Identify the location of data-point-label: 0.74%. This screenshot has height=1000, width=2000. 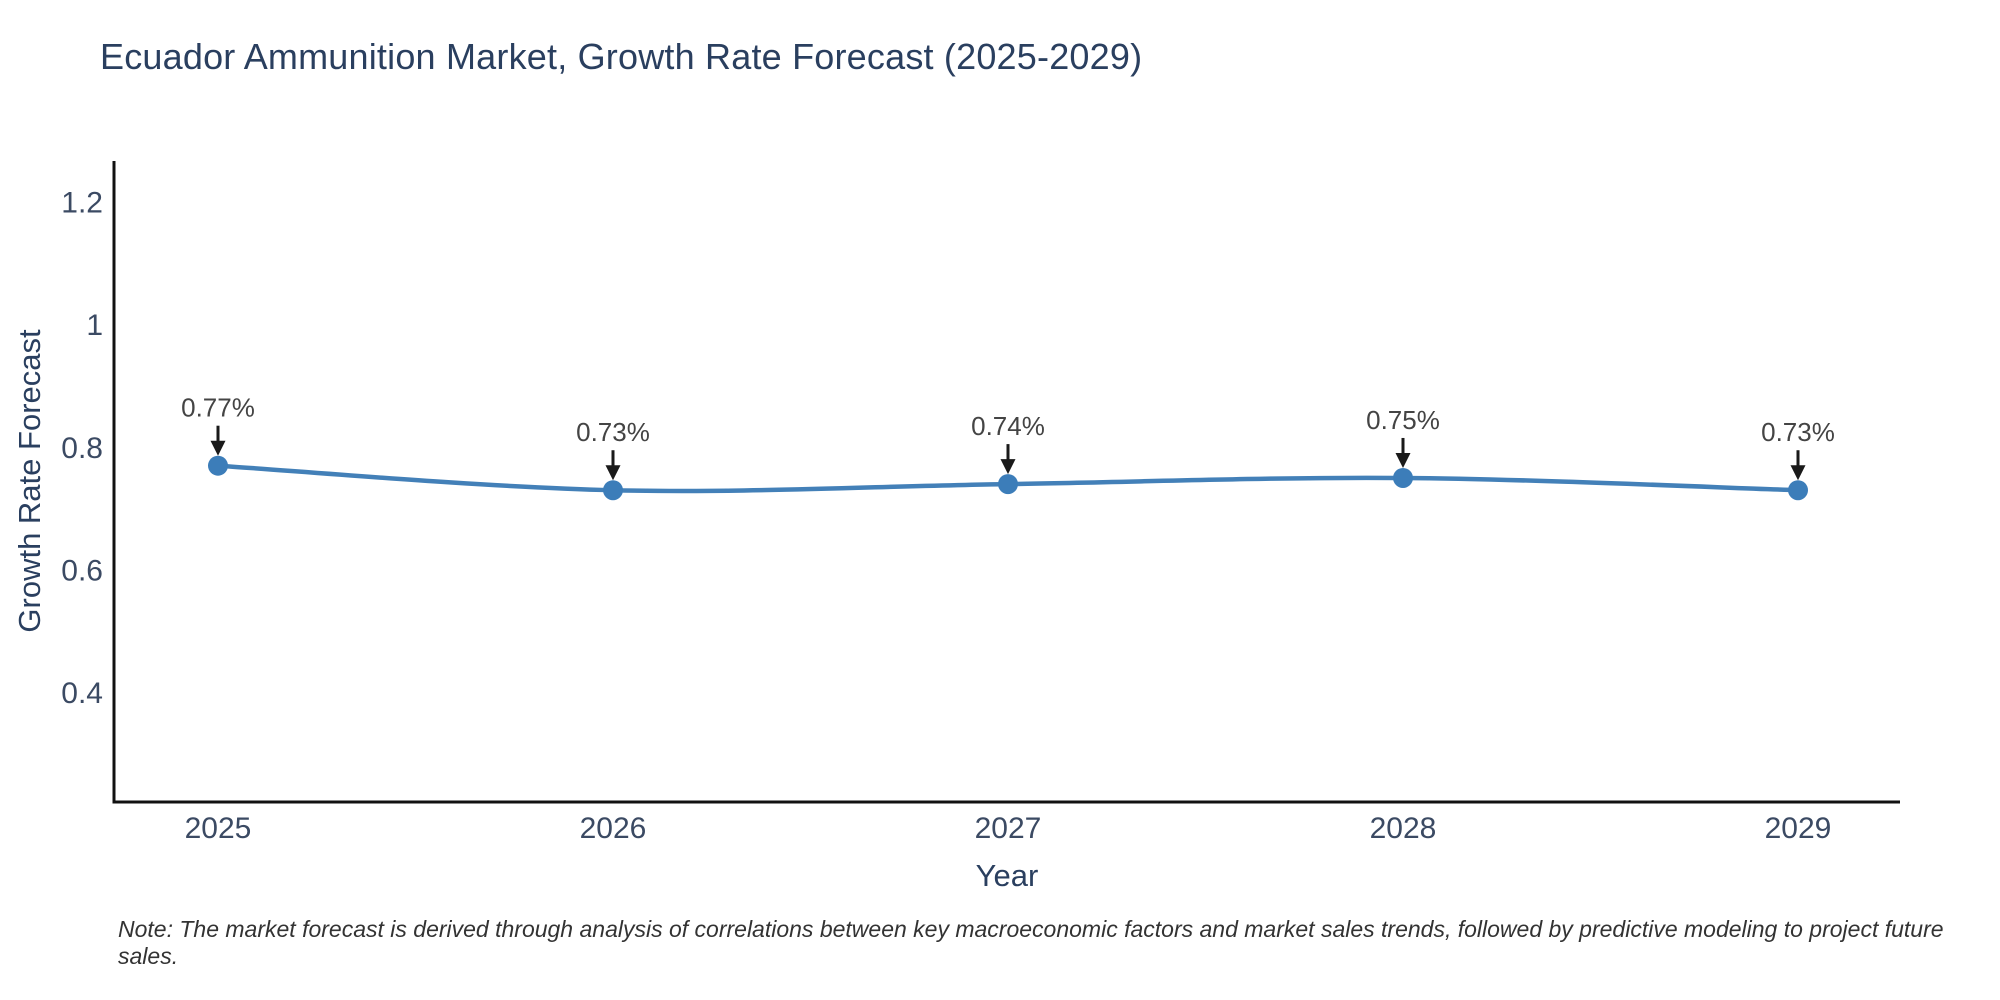
(1008, 426).